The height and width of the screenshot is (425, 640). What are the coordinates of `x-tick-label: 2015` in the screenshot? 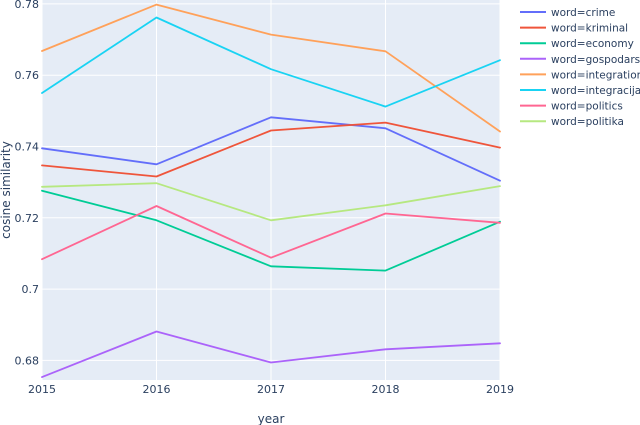 It's located at (42, 389).